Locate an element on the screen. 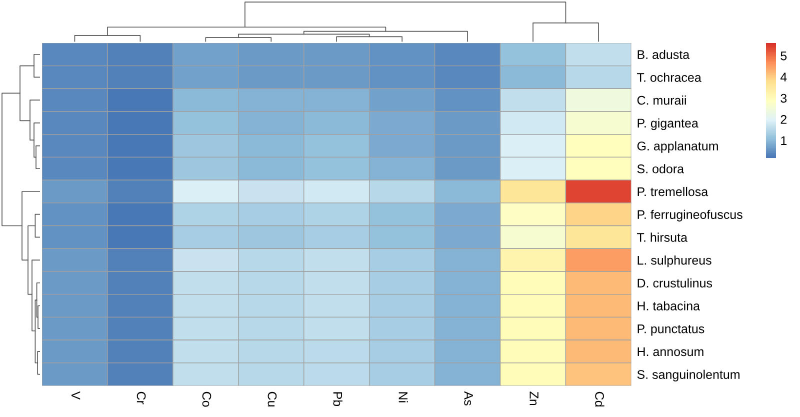  x-tick-label: Cu is located at coordinates (272, 399).